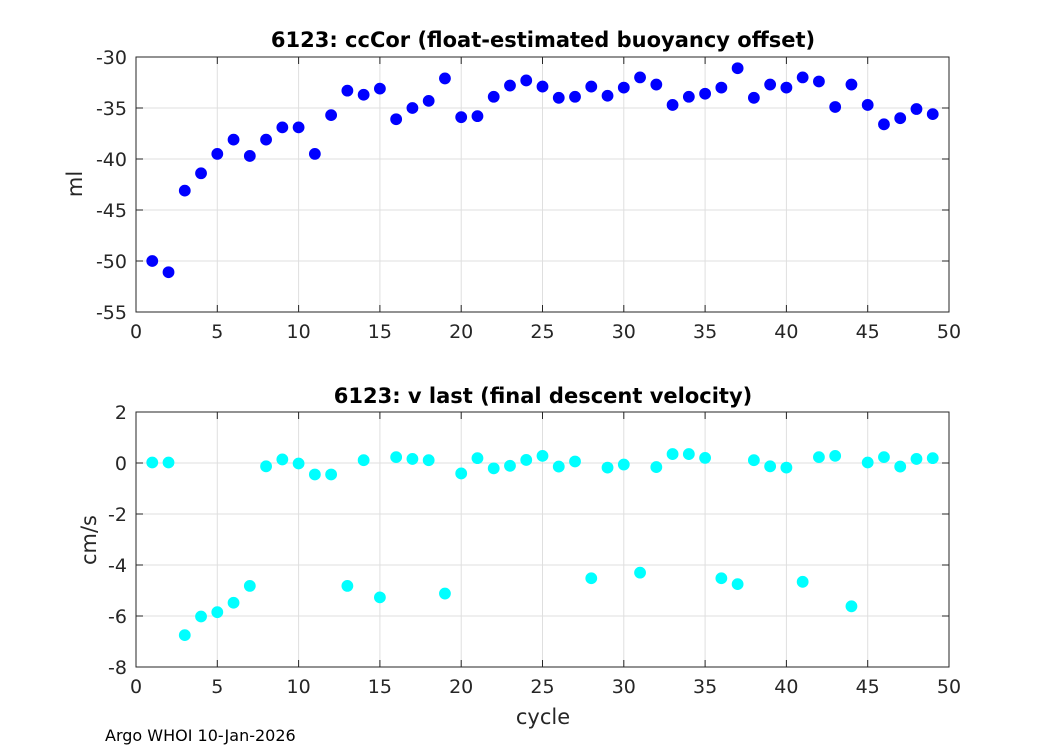 The height and width of the screenshot is (750, 1050). I want to click on descent-velocity-ytick-label: -4, so click(117, 566).